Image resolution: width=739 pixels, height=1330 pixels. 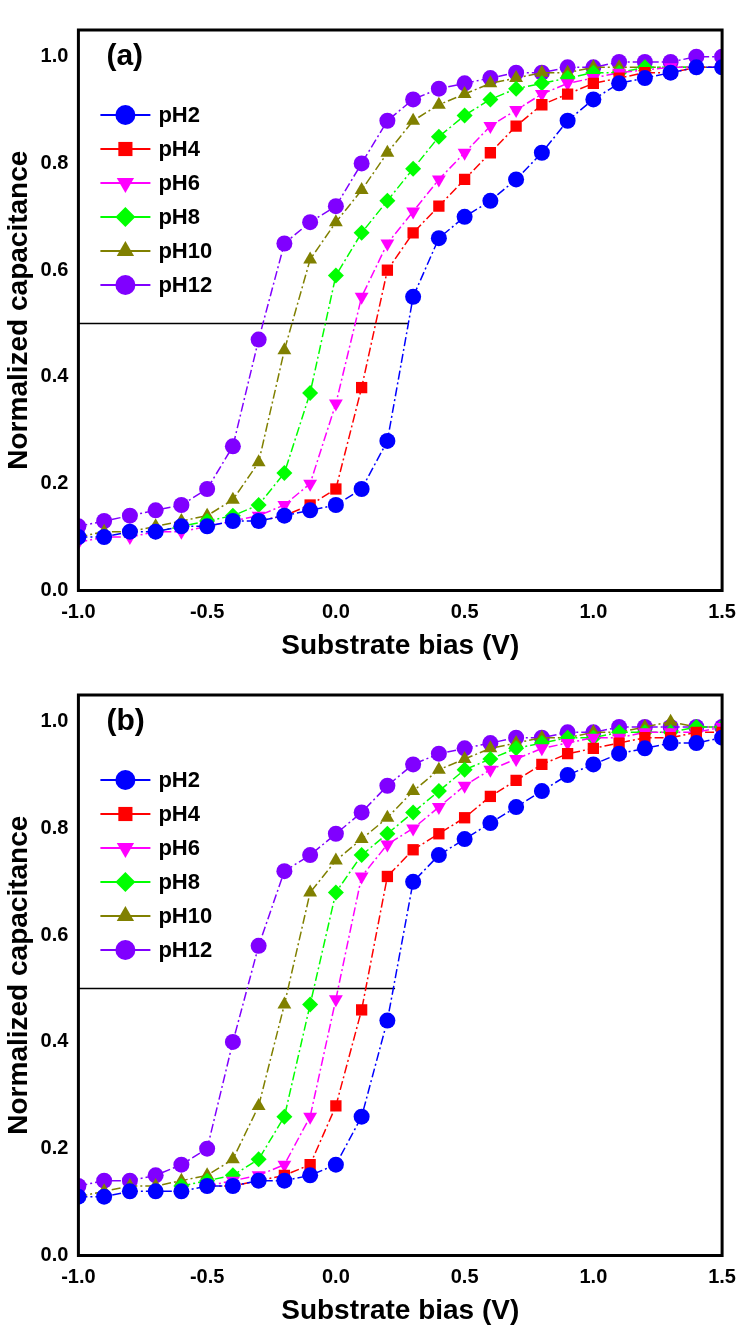 I want to click on x-tick-label: 0.5, so click(x=464, y=610).